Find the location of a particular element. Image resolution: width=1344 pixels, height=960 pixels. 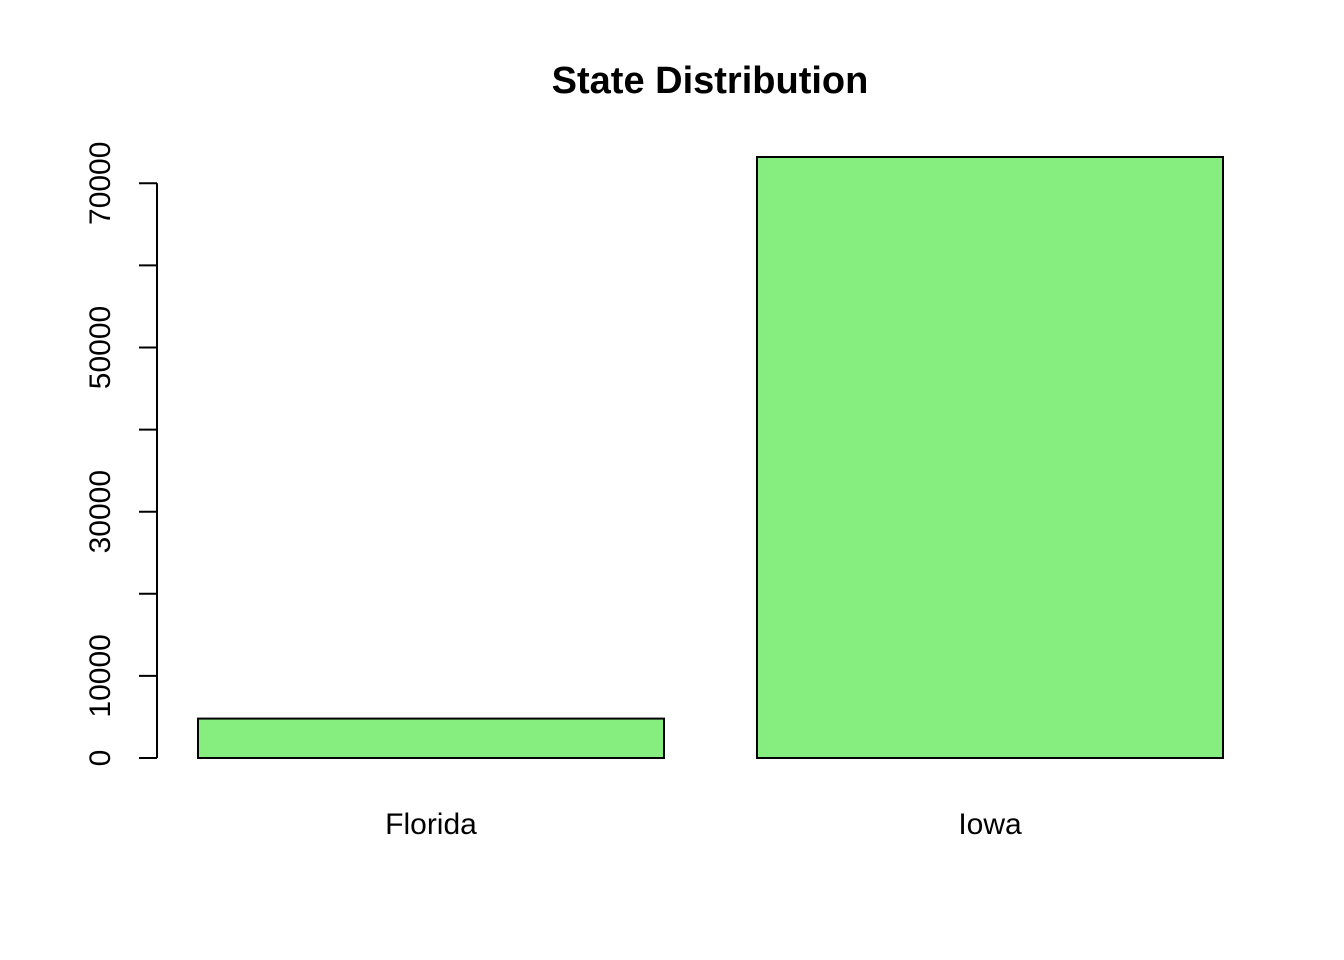

y-tick-label: 10000 is located at coordinates (100, 675).